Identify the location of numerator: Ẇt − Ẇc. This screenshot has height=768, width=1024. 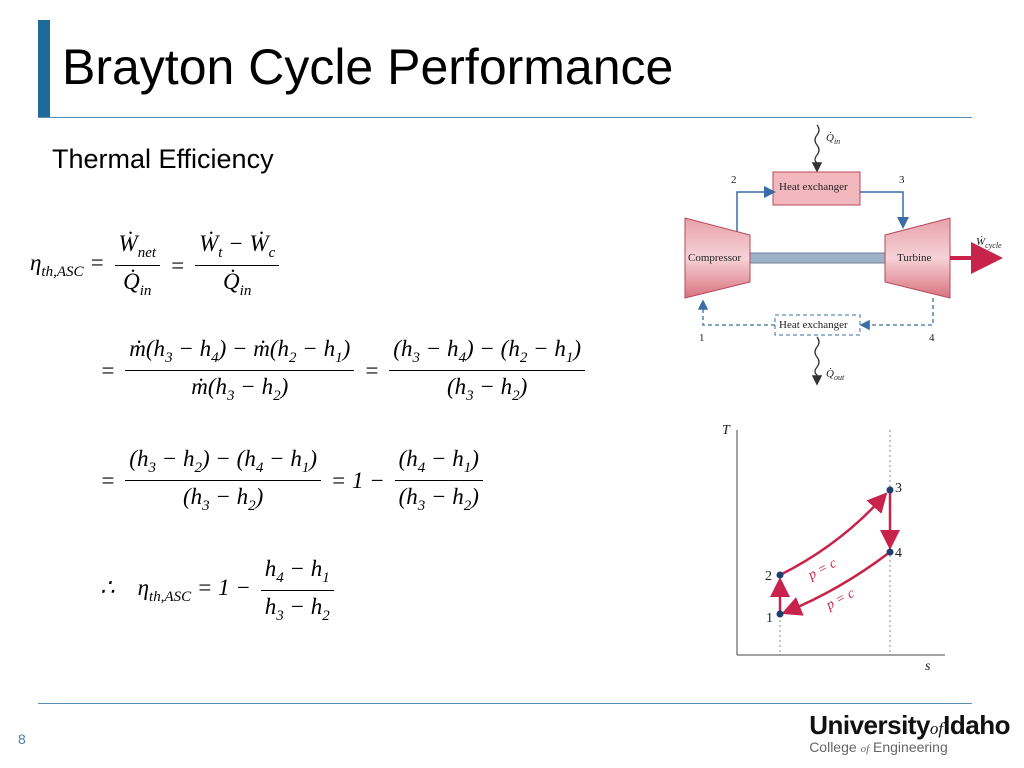
(237, 247).